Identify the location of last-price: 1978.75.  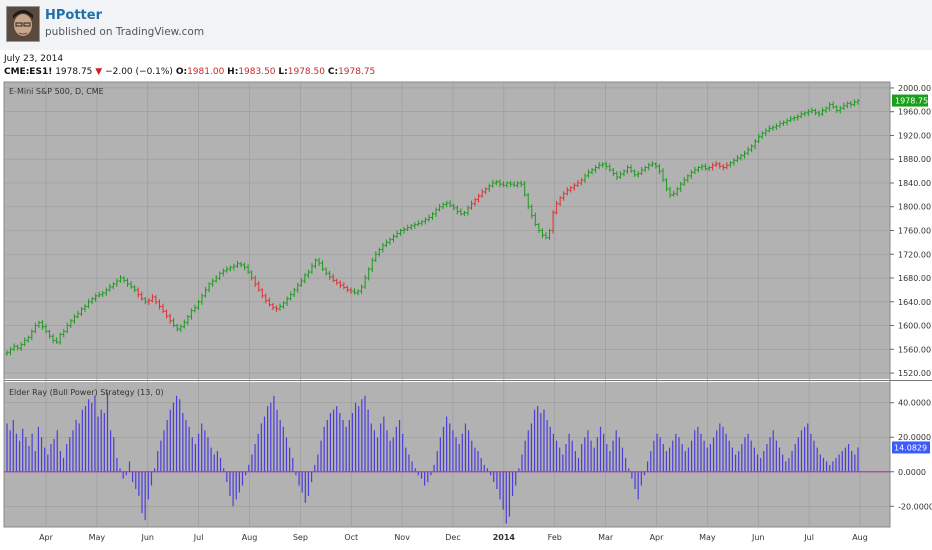
(74, 72).